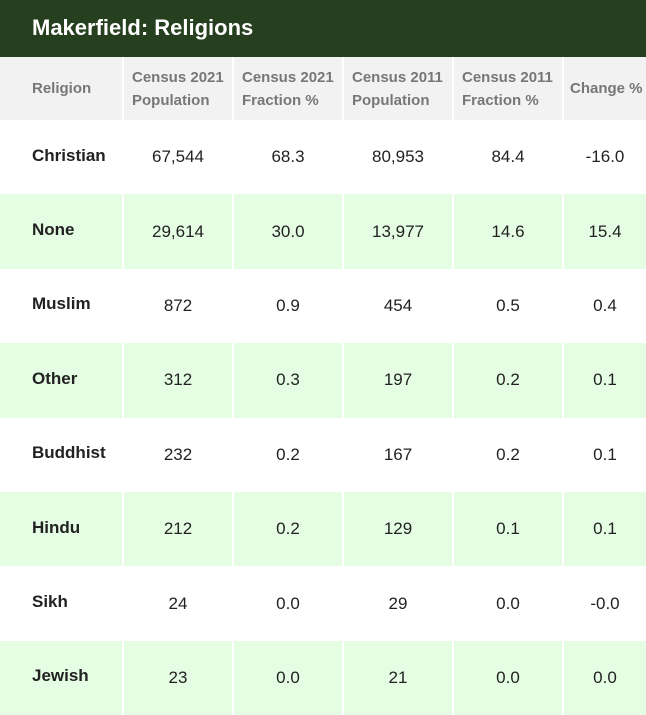 Image resolution: width=646 pixels, height=715 pixels. What do you see at coordinates (69, 155) in the screenshot?
I see `religion-name: Christian` at bounding box center [69, 155].